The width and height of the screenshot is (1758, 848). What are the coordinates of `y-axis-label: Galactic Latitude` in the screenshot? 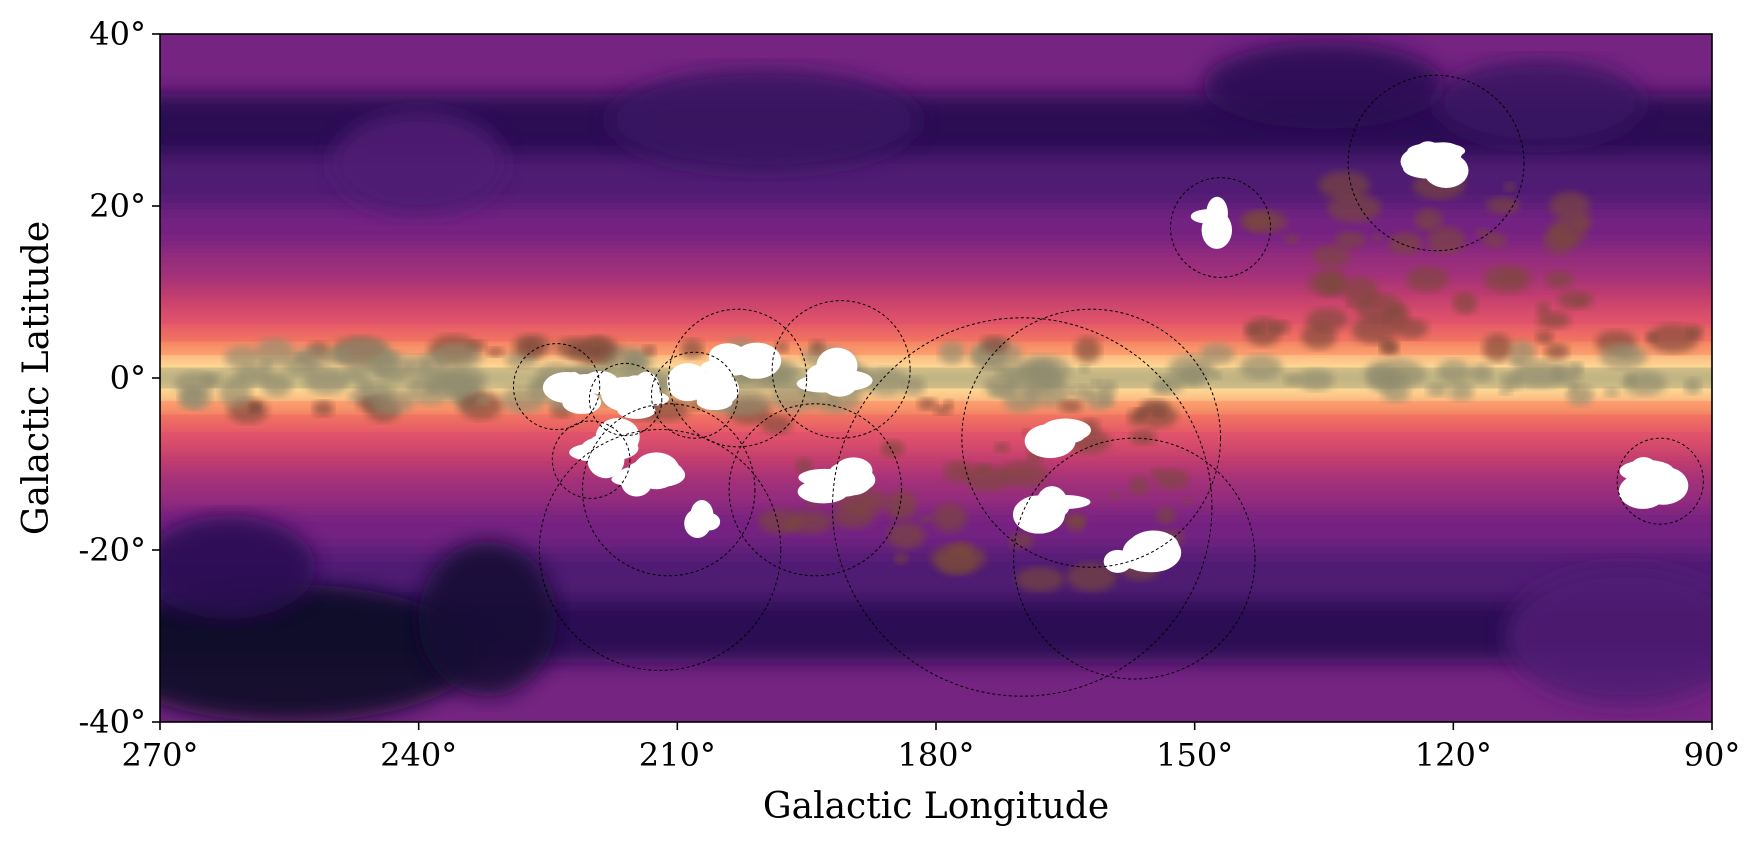 It's located at (36, 378).